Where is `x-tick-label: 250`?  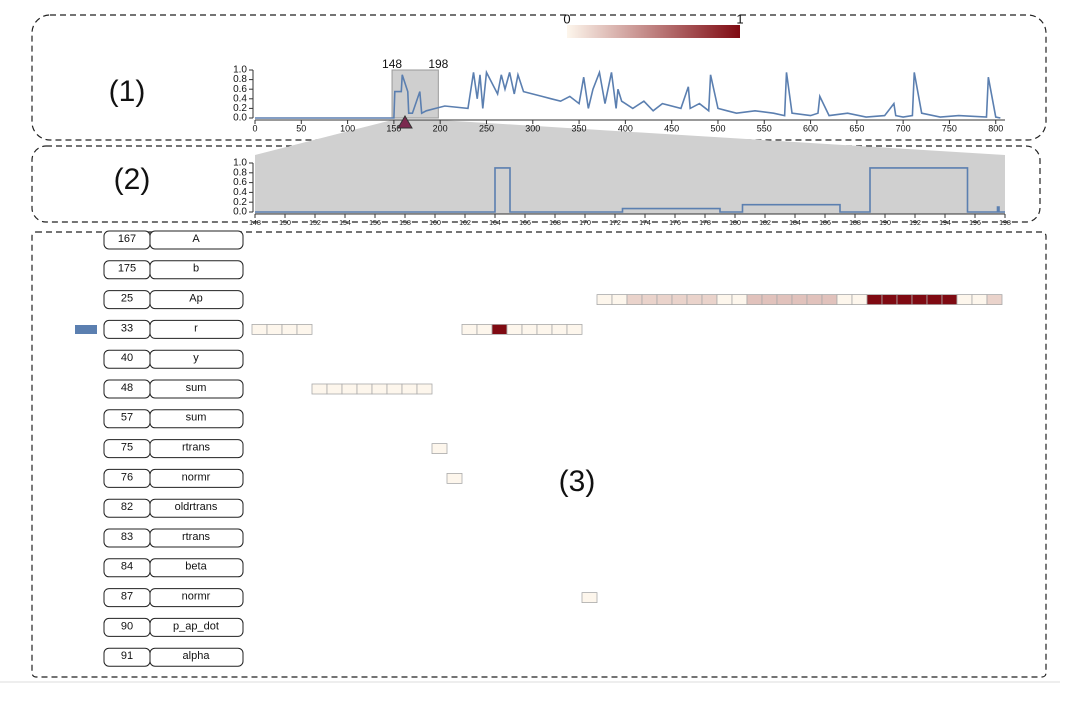
x-tick-label: 250 is located at coordinates (486, 128).